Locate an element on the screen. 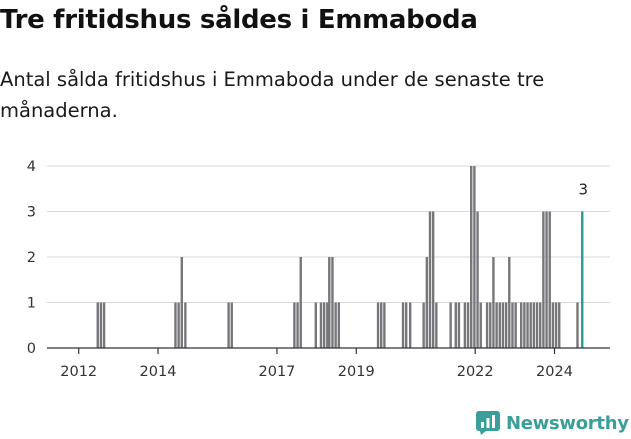 This screenshot has width=631, height=439. x-tick-label: 2019 is located at coordinates (356, 372).